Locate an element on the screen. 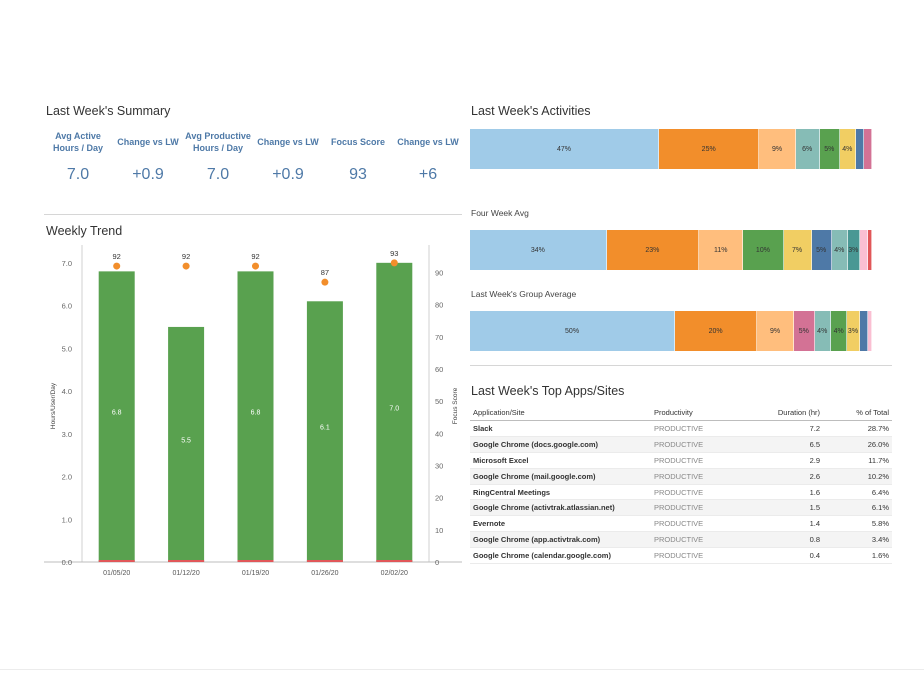 This screenshot has width=924, height=675. focus-score-label: 92 is located at coordinates (255, 256).